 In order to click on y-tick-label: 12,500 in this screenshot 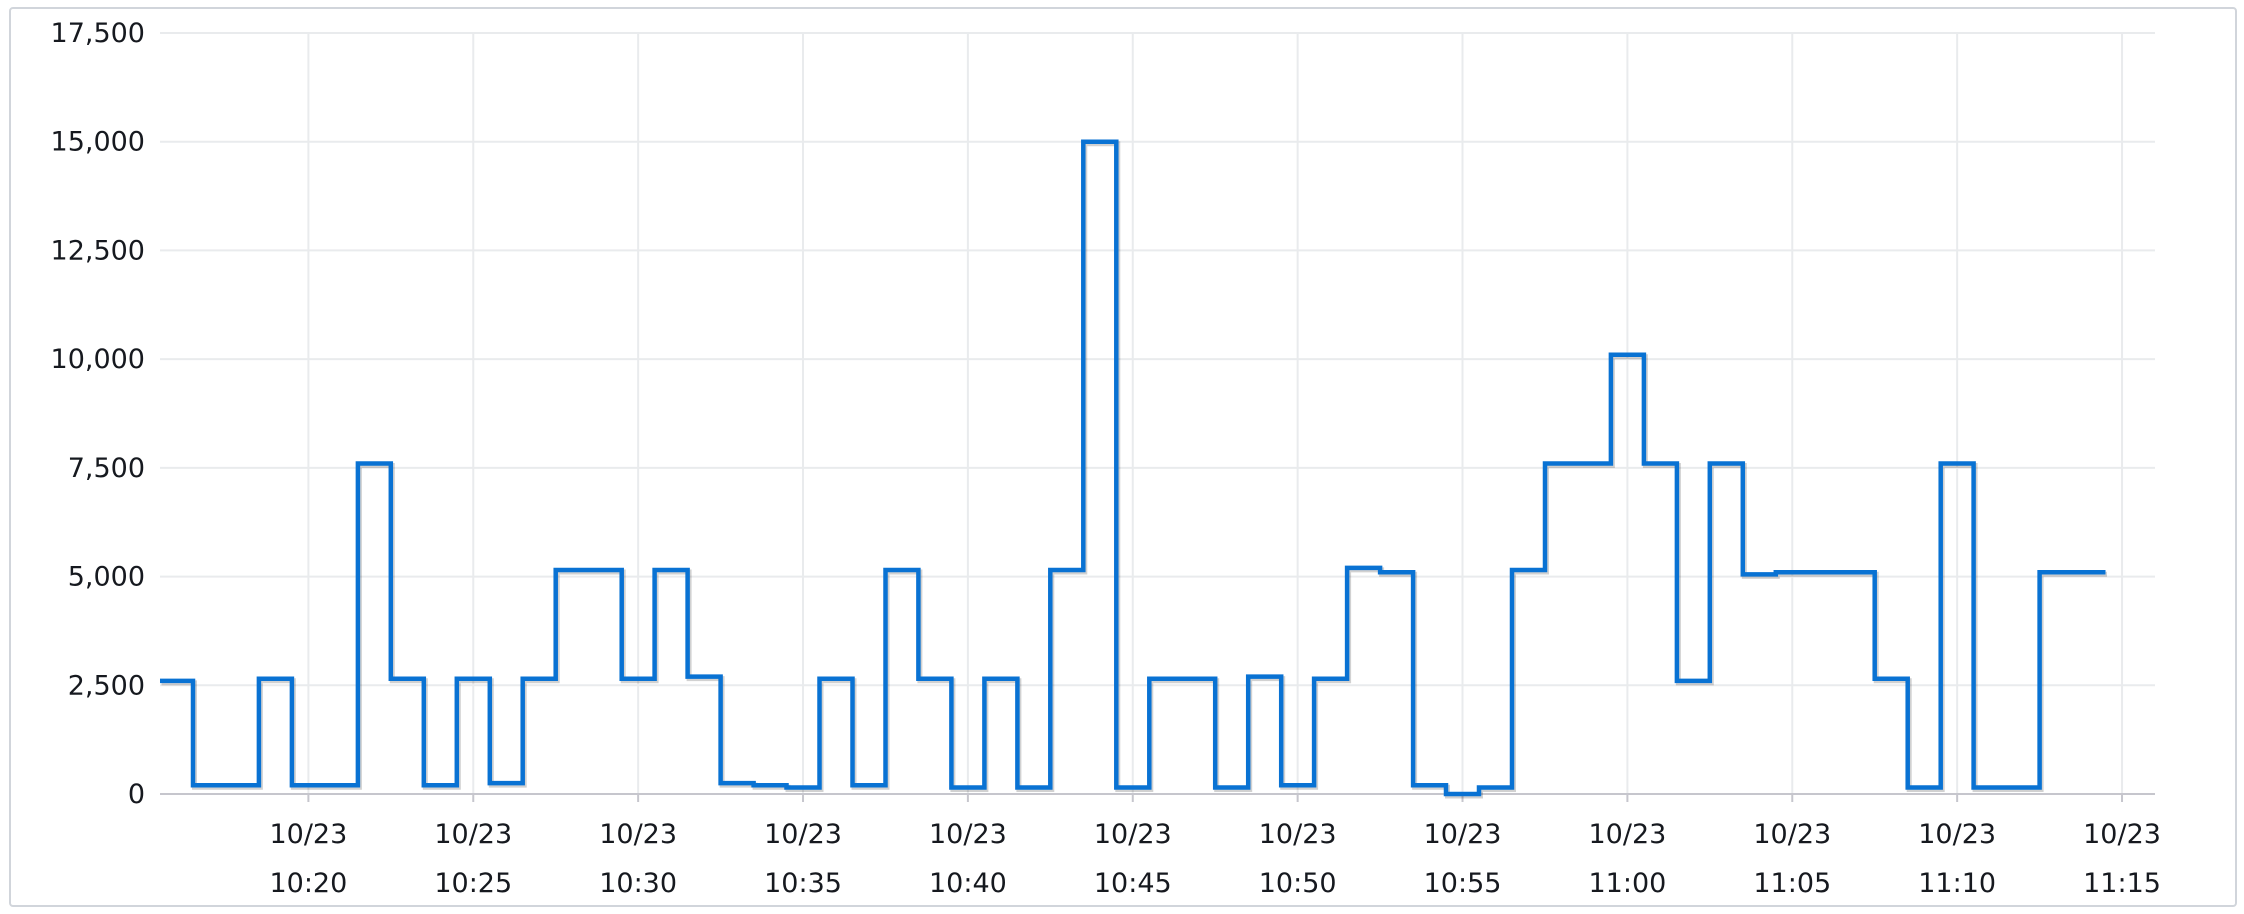, I will do `click(98, 250)`.